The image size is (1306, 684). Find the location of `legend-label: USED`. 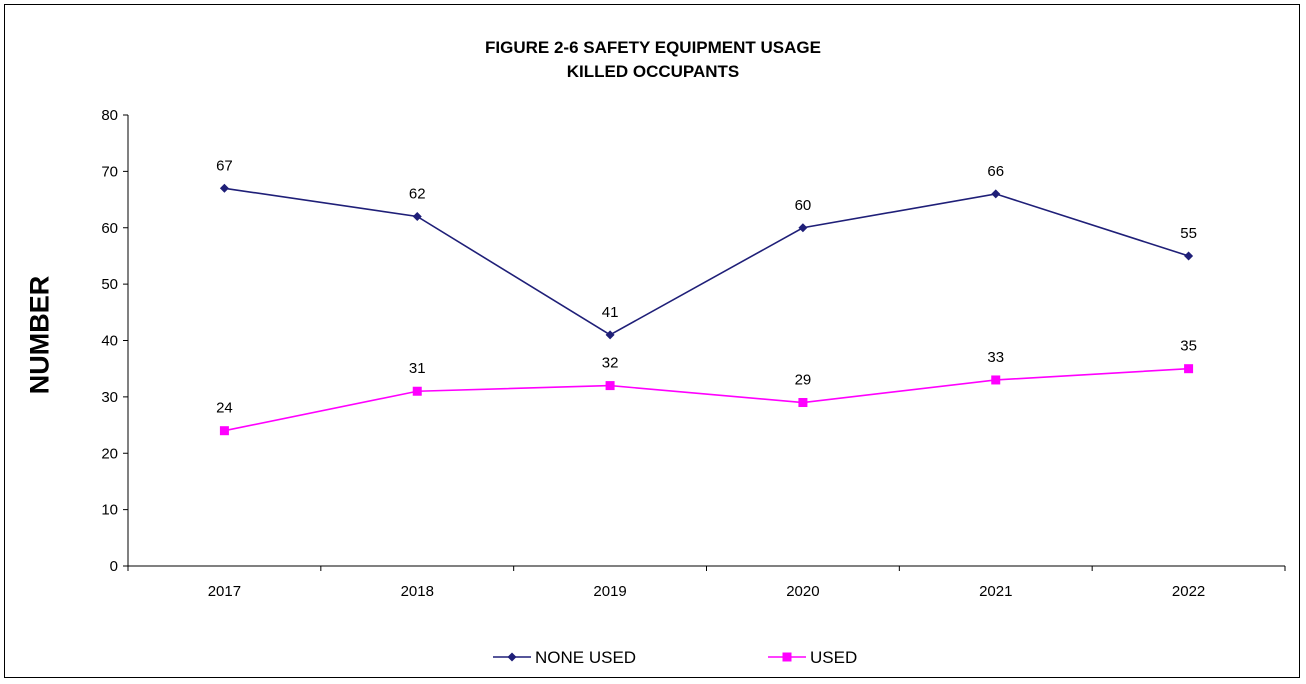

legend-label: USED is located at coordinates (833, 657).